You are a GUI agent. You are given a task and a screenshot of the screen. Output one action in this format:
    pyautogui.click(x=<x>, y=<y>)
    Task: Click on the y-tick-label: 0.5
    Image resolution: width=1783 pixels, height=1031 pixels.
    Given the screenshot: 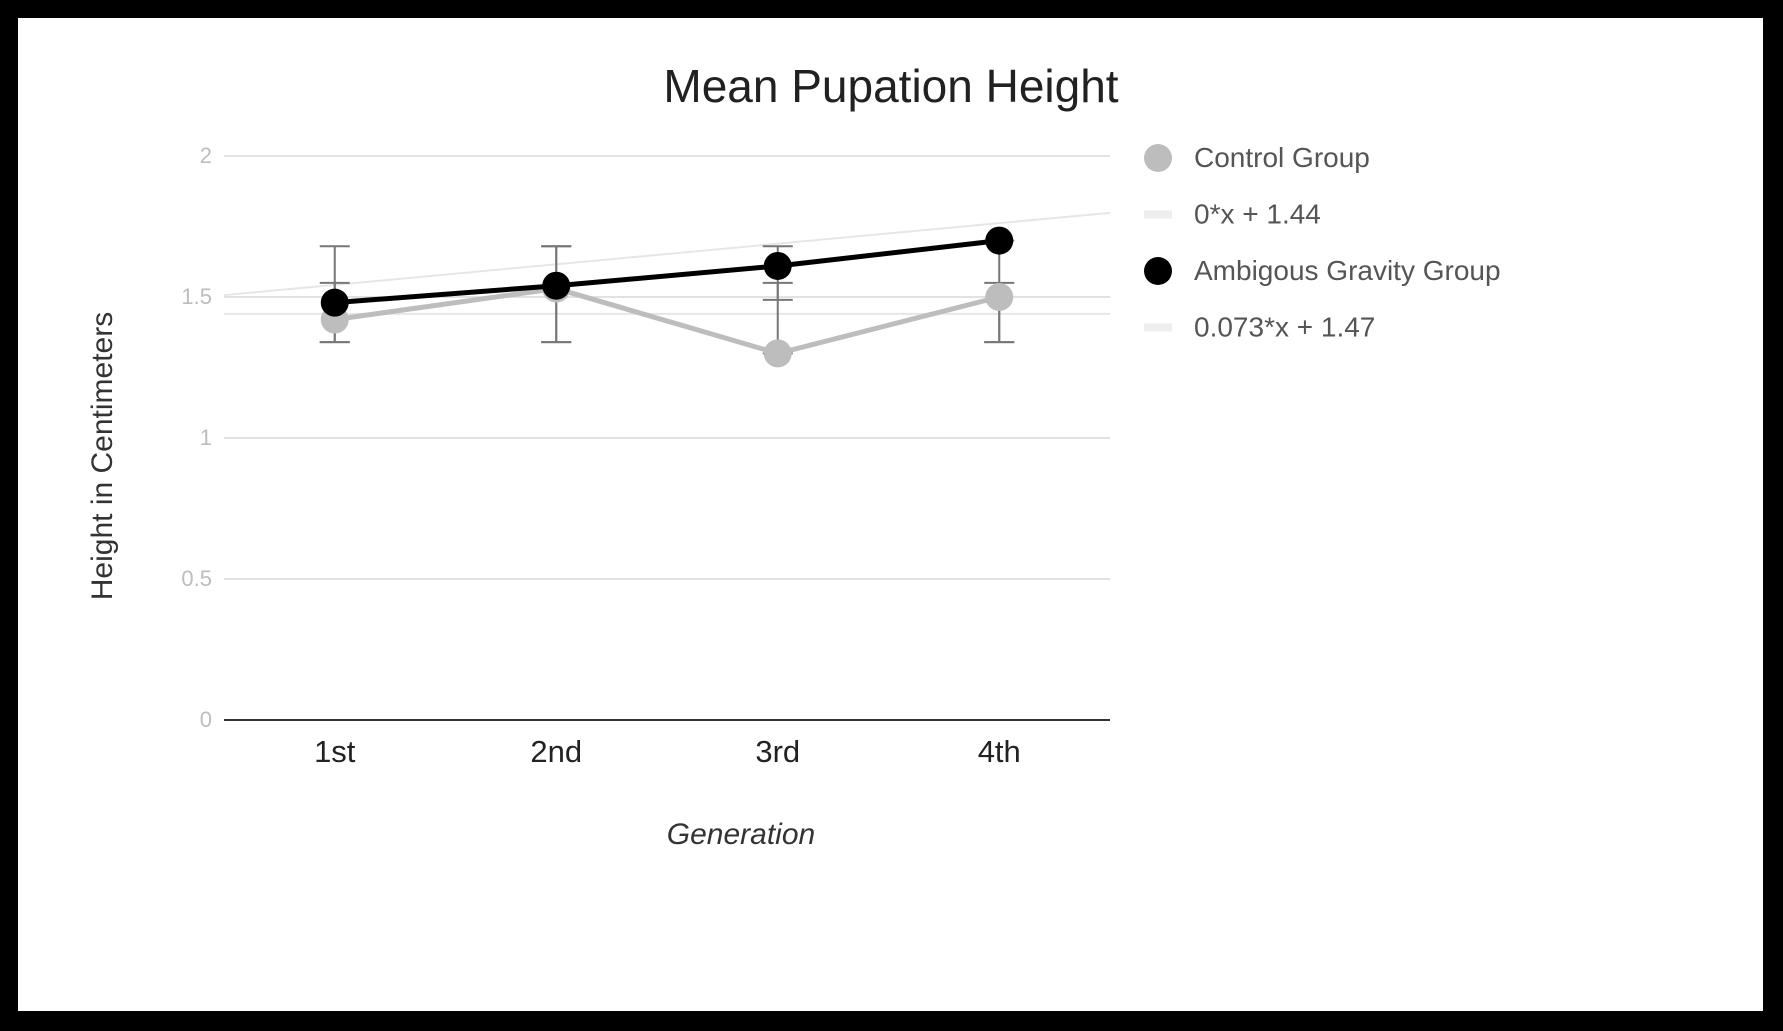 What is the action you would take?
    pyautogui.click(x=196, y=578)
    